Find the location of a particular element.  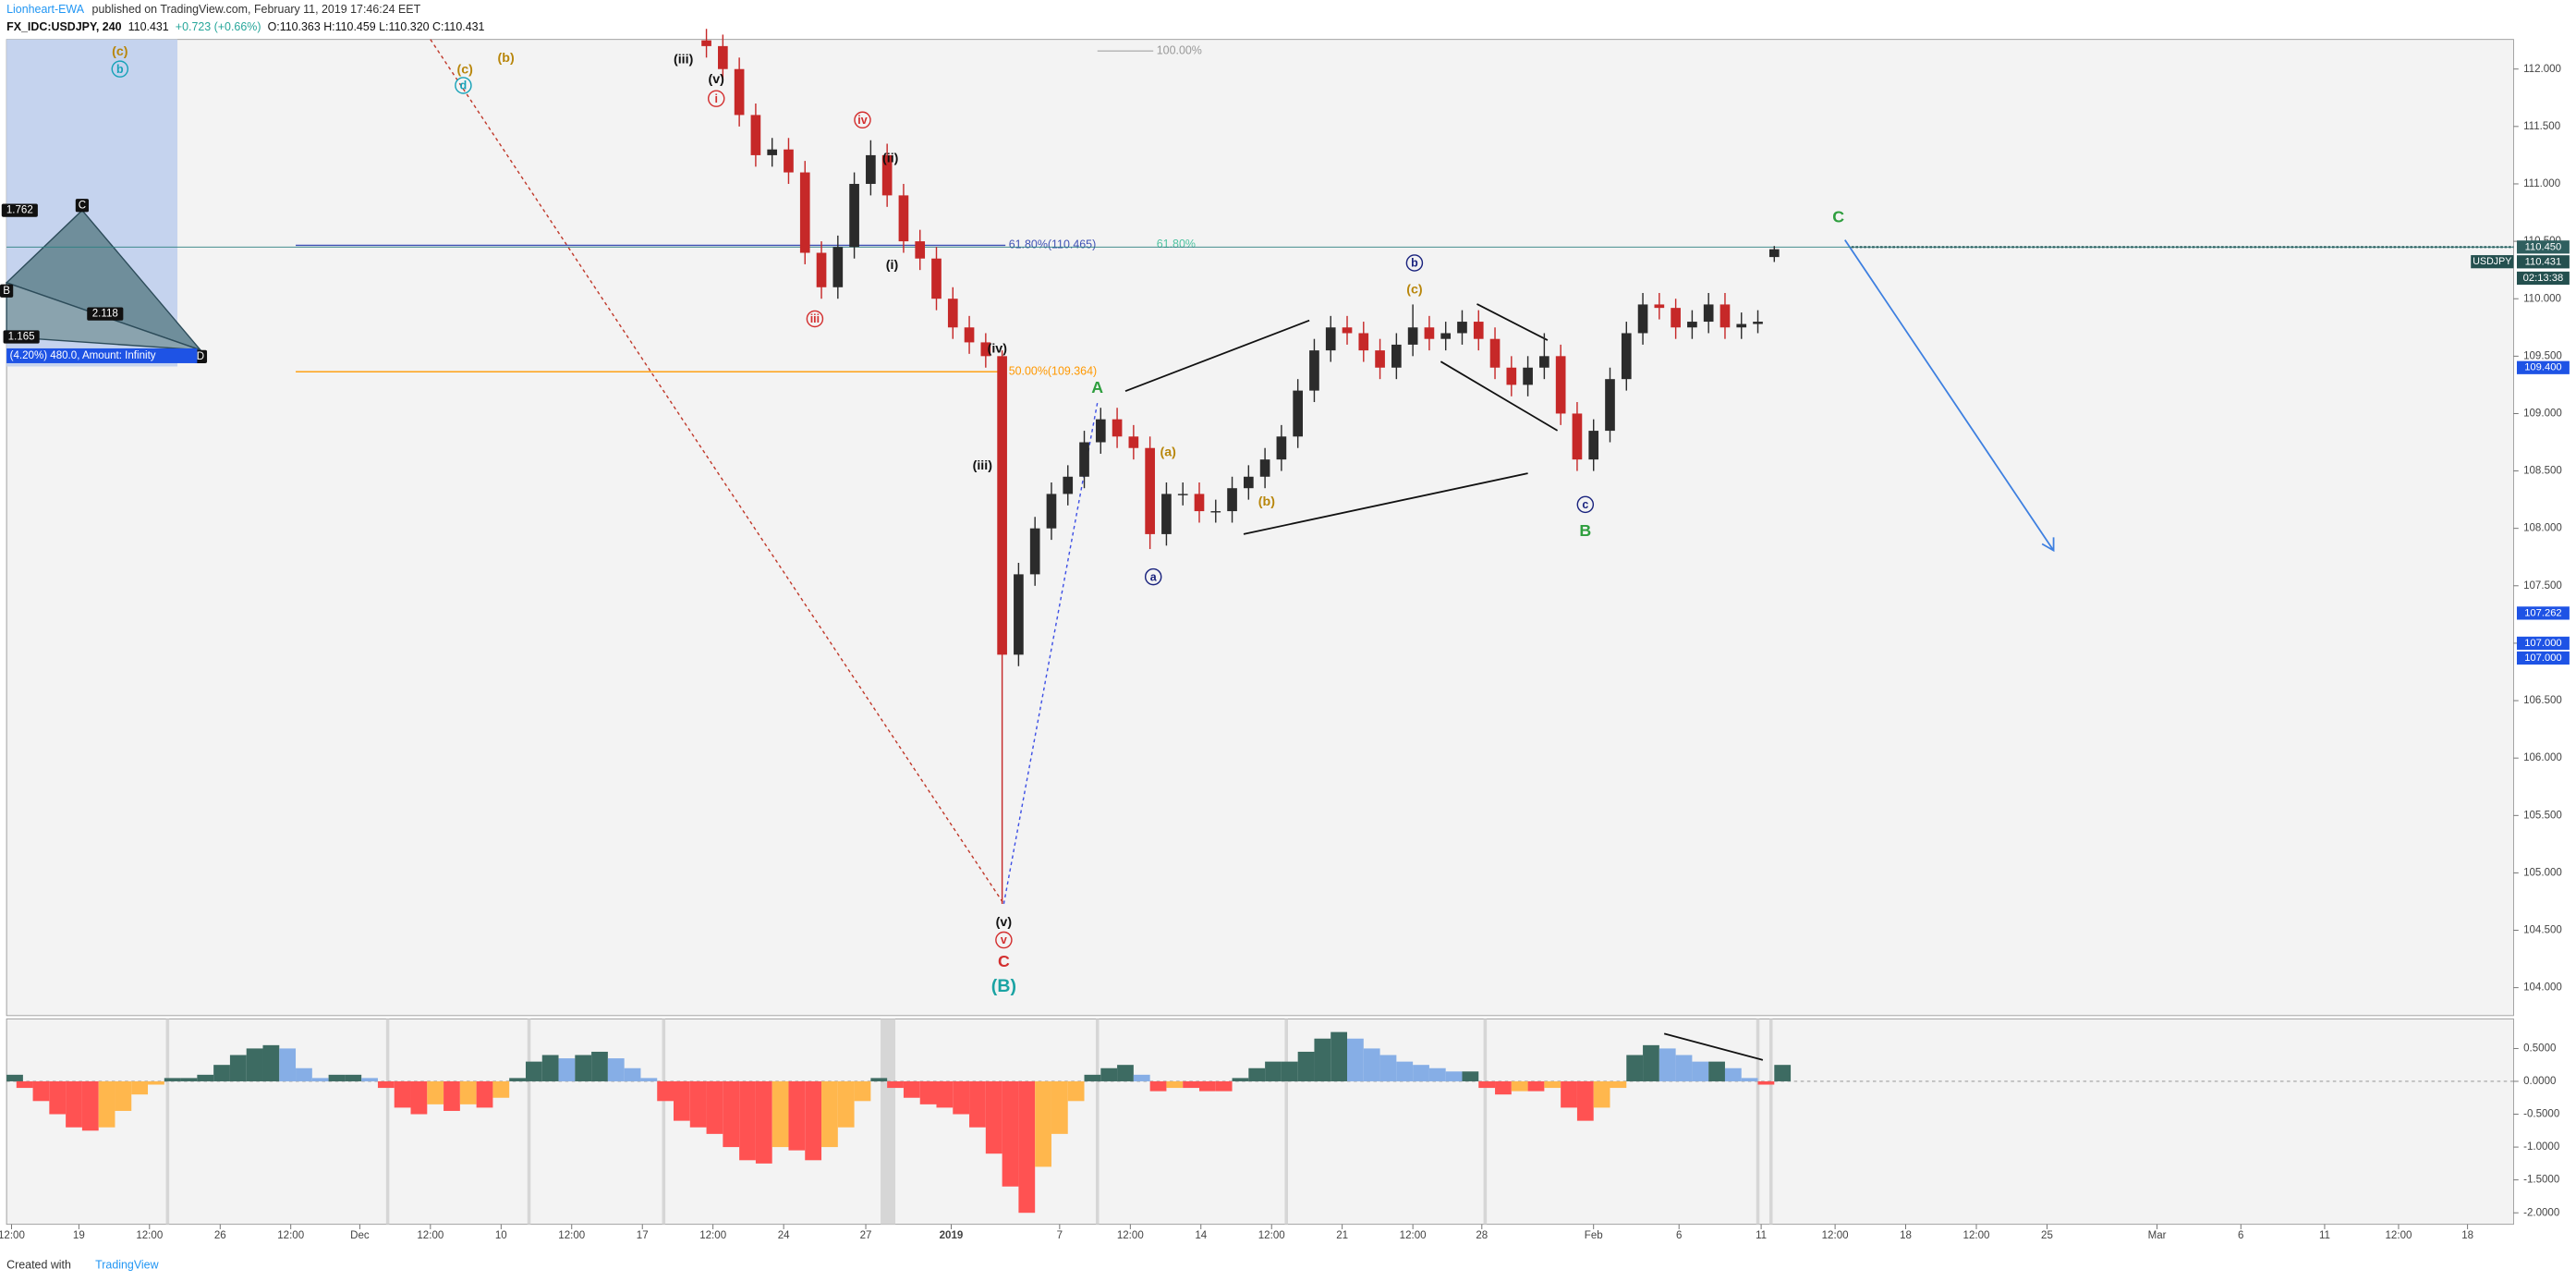

wave-label: B is located at coordinates (1585, 530).